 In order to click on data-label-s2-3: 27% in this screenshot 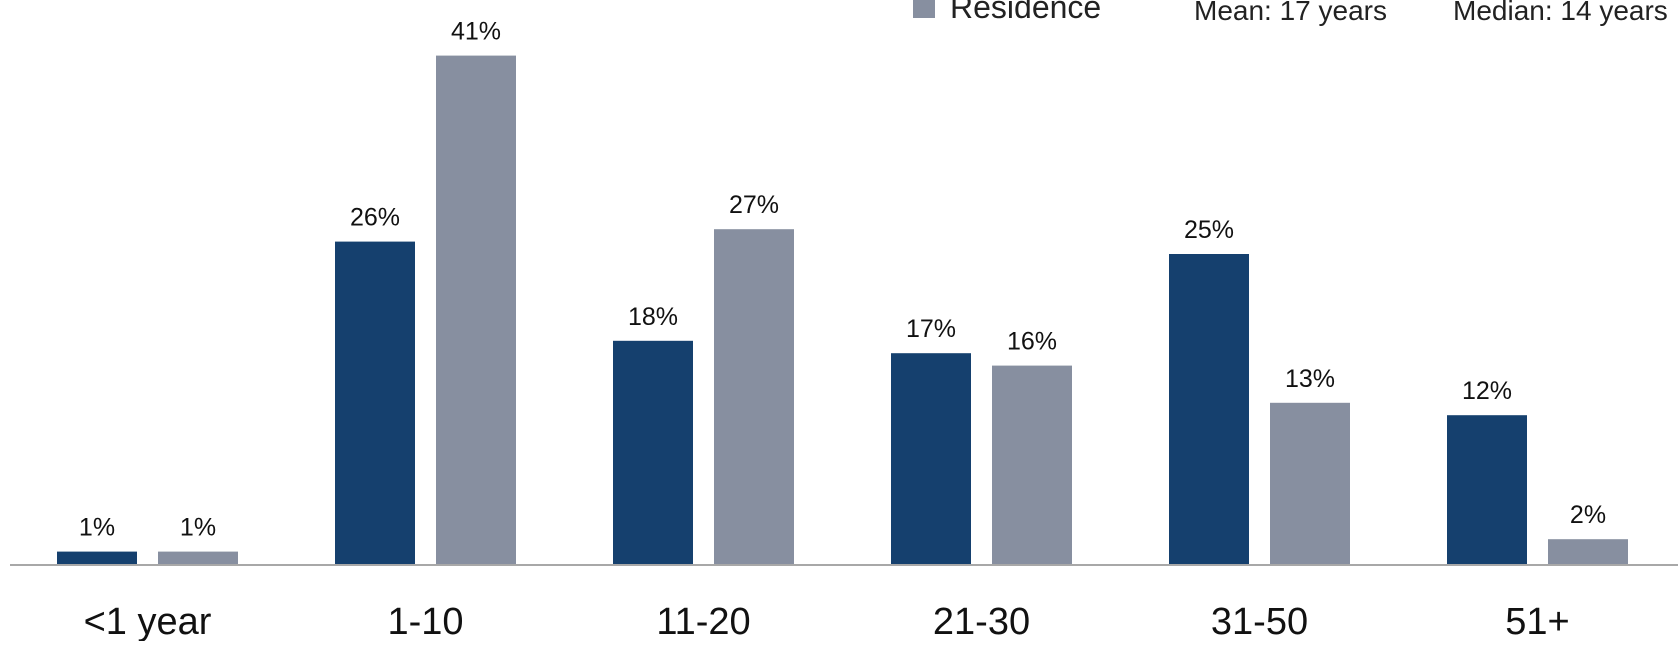, I will do `click(754, 205)`.